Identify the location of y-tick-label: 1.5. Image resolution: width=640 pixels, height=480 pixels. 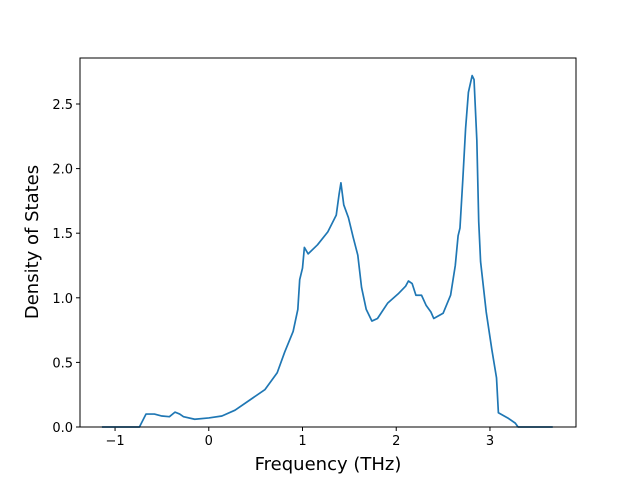
(62, 234).